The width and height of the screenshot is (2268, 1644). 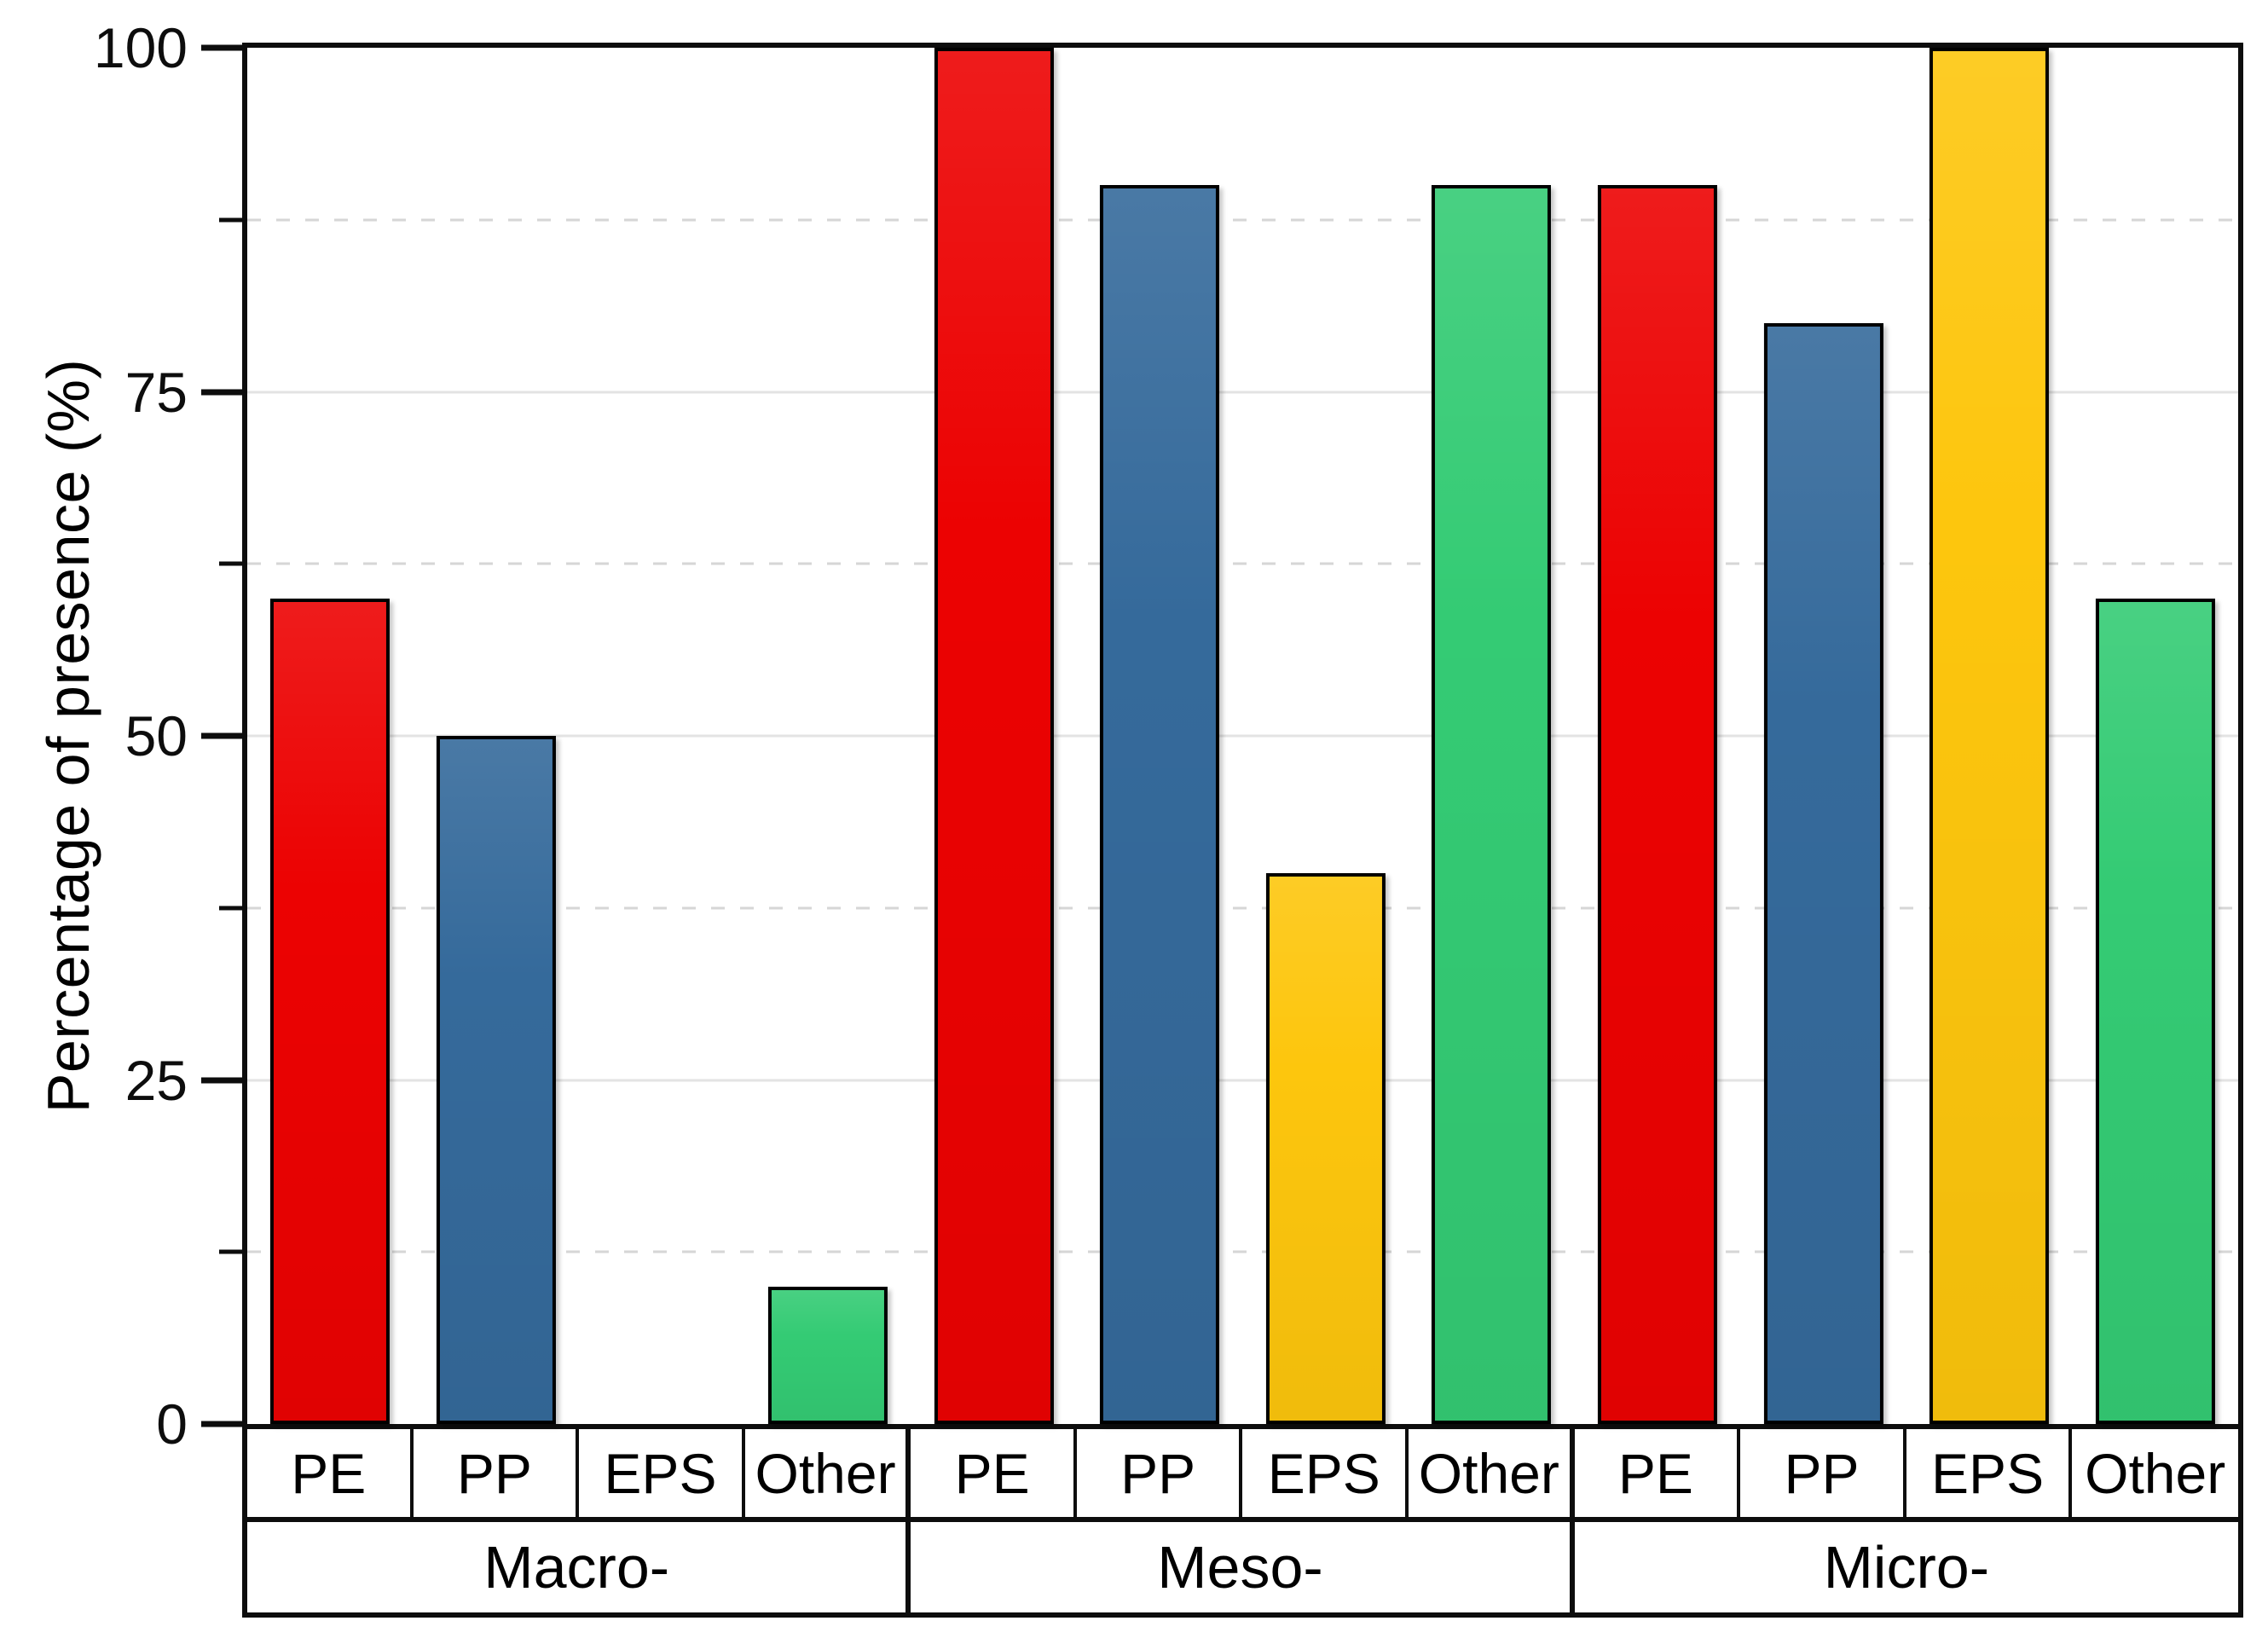 What do you see at coordinates (1823, 873) in the screenshot?
I see `bar-micro-pp` at bounding box center [1823, 873].